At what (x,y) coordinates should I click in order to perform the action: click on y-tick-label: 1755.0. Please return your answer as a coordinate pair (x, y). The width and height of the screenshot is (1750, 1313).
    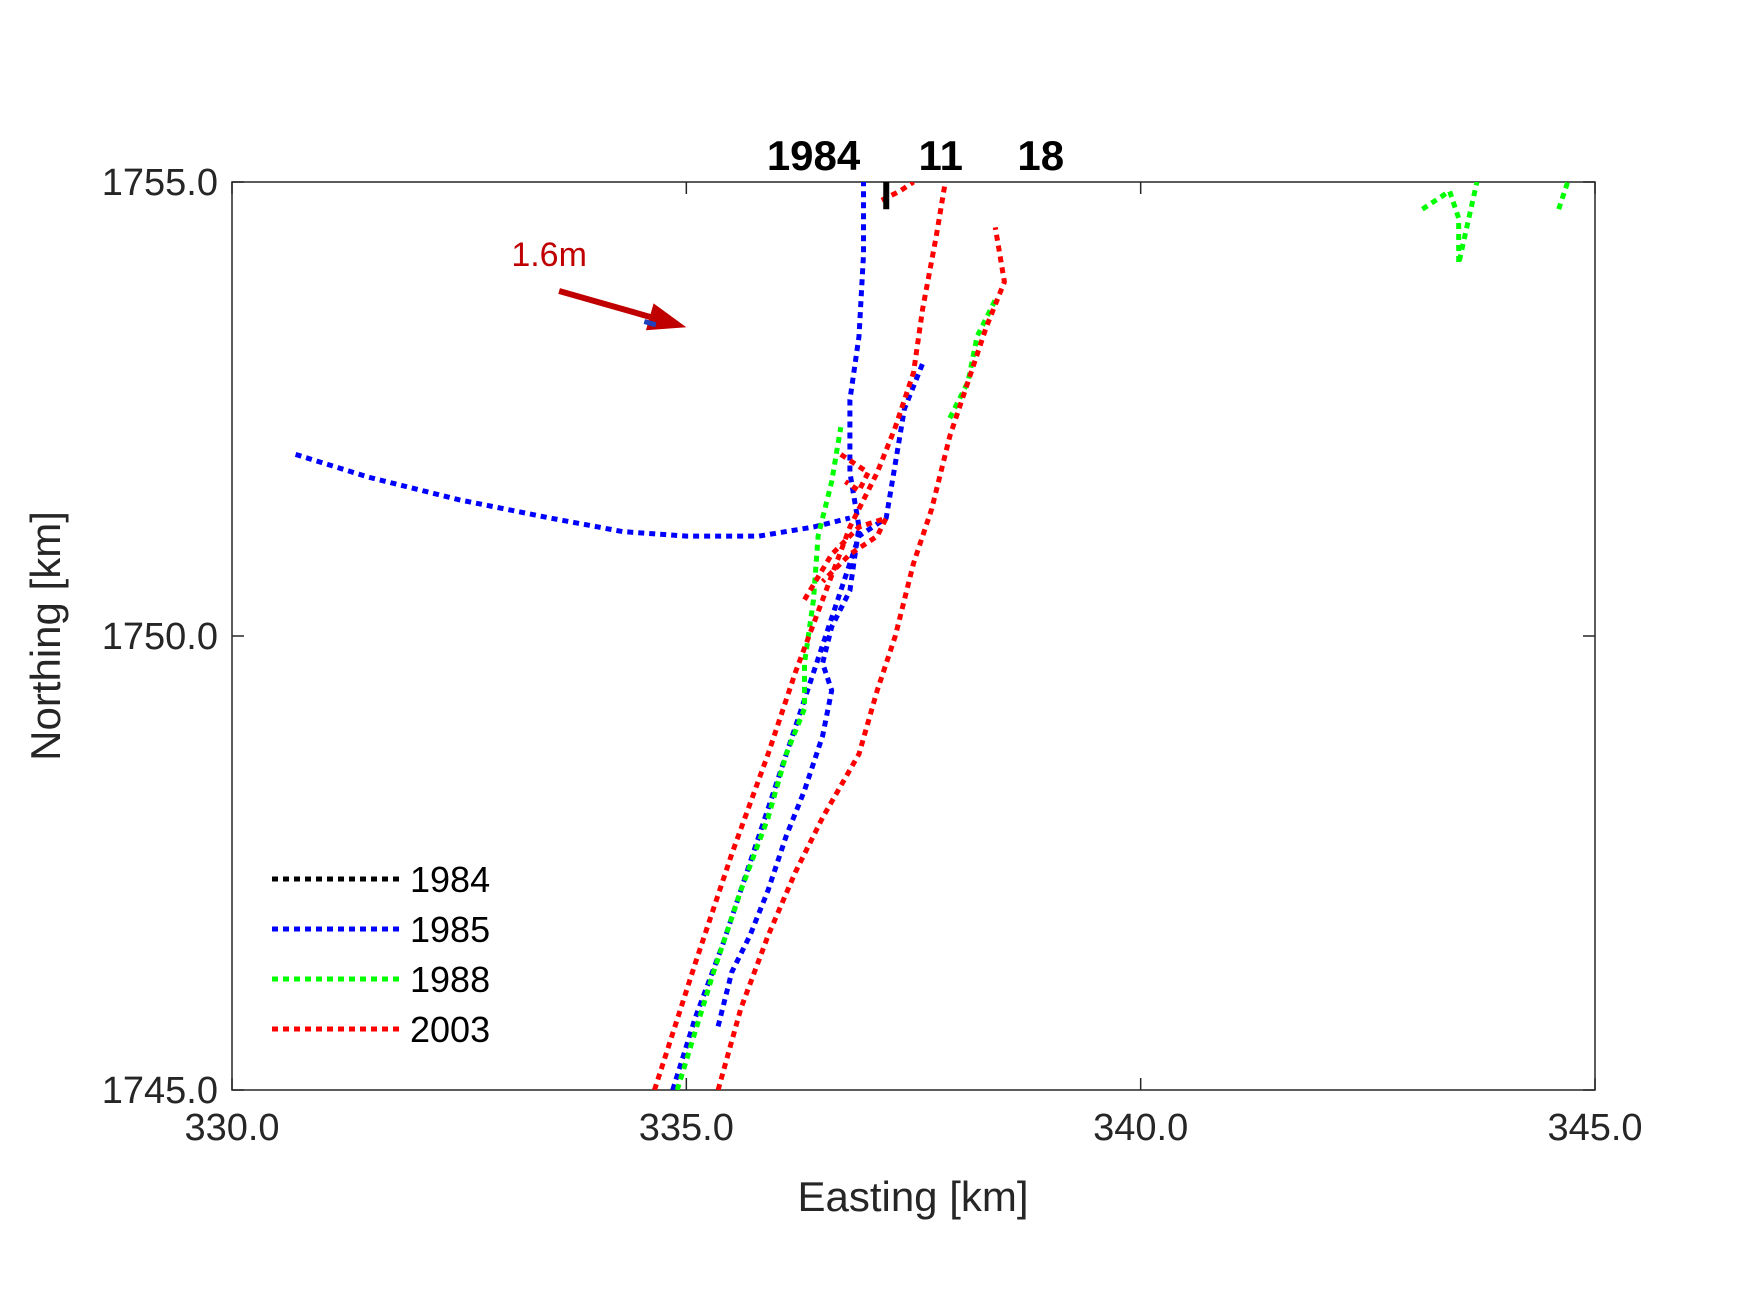
    Looking at the image, I should click on (160, 183).